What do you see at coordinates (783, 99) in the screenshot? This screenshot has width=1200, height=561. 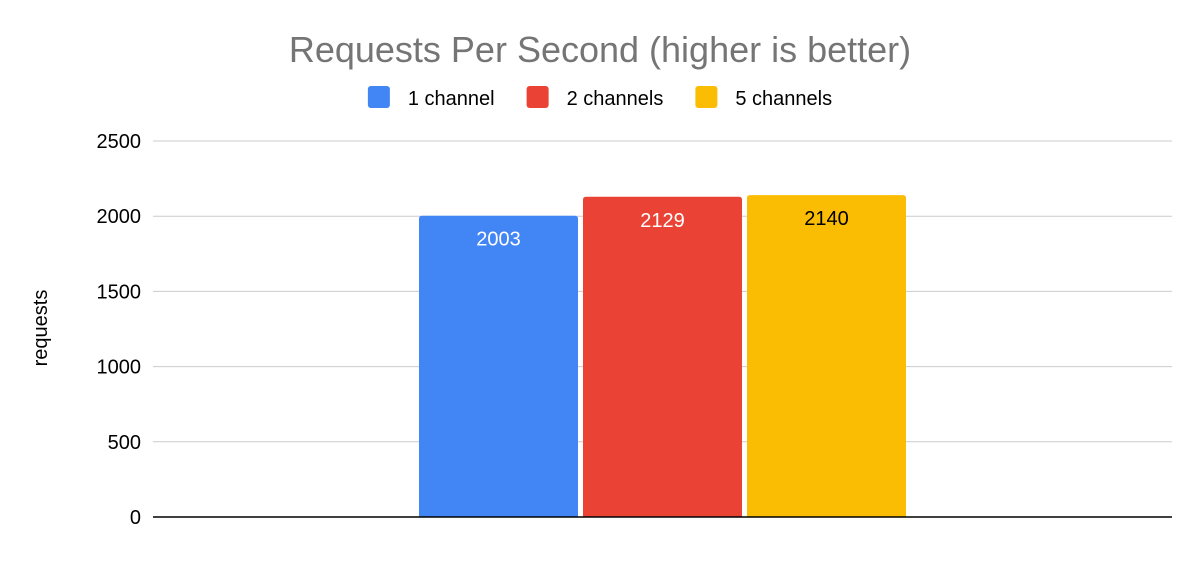 I see `legend-label: 5 channels` at bounding box center [783, 99].